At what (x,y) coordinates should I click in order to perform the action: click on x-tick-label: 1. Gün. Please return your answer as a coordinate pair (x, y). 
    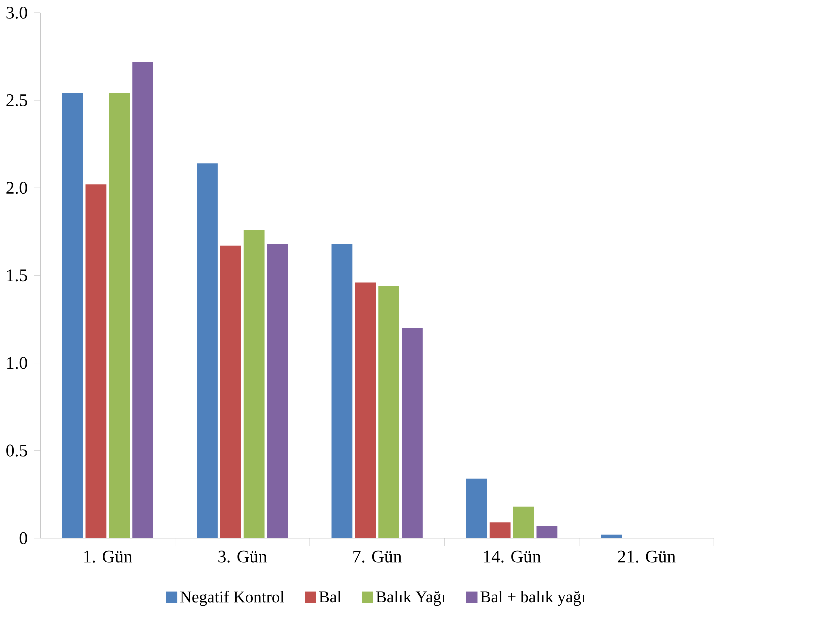
    Looking at the image, I should click on (108, 557).